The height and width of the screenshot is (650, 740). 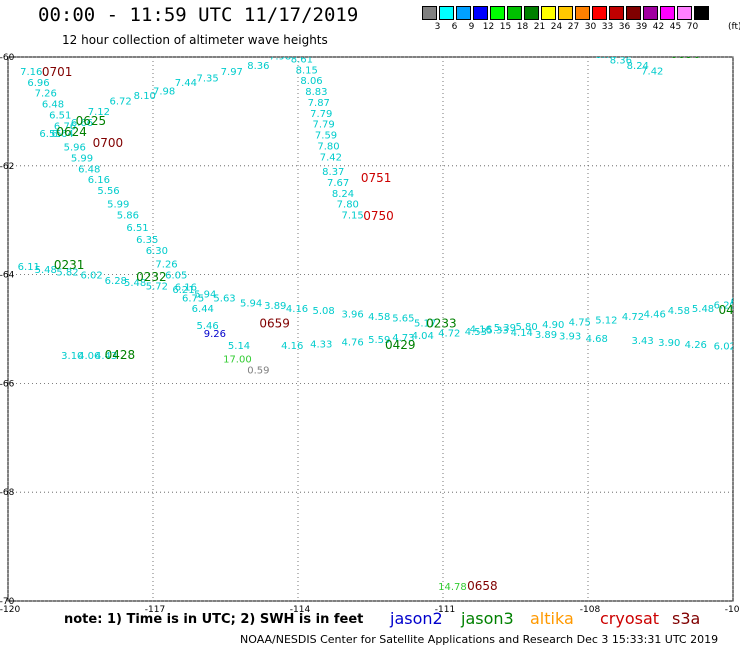 I want to click on scale-label: 27, so click(x=573, y=27).